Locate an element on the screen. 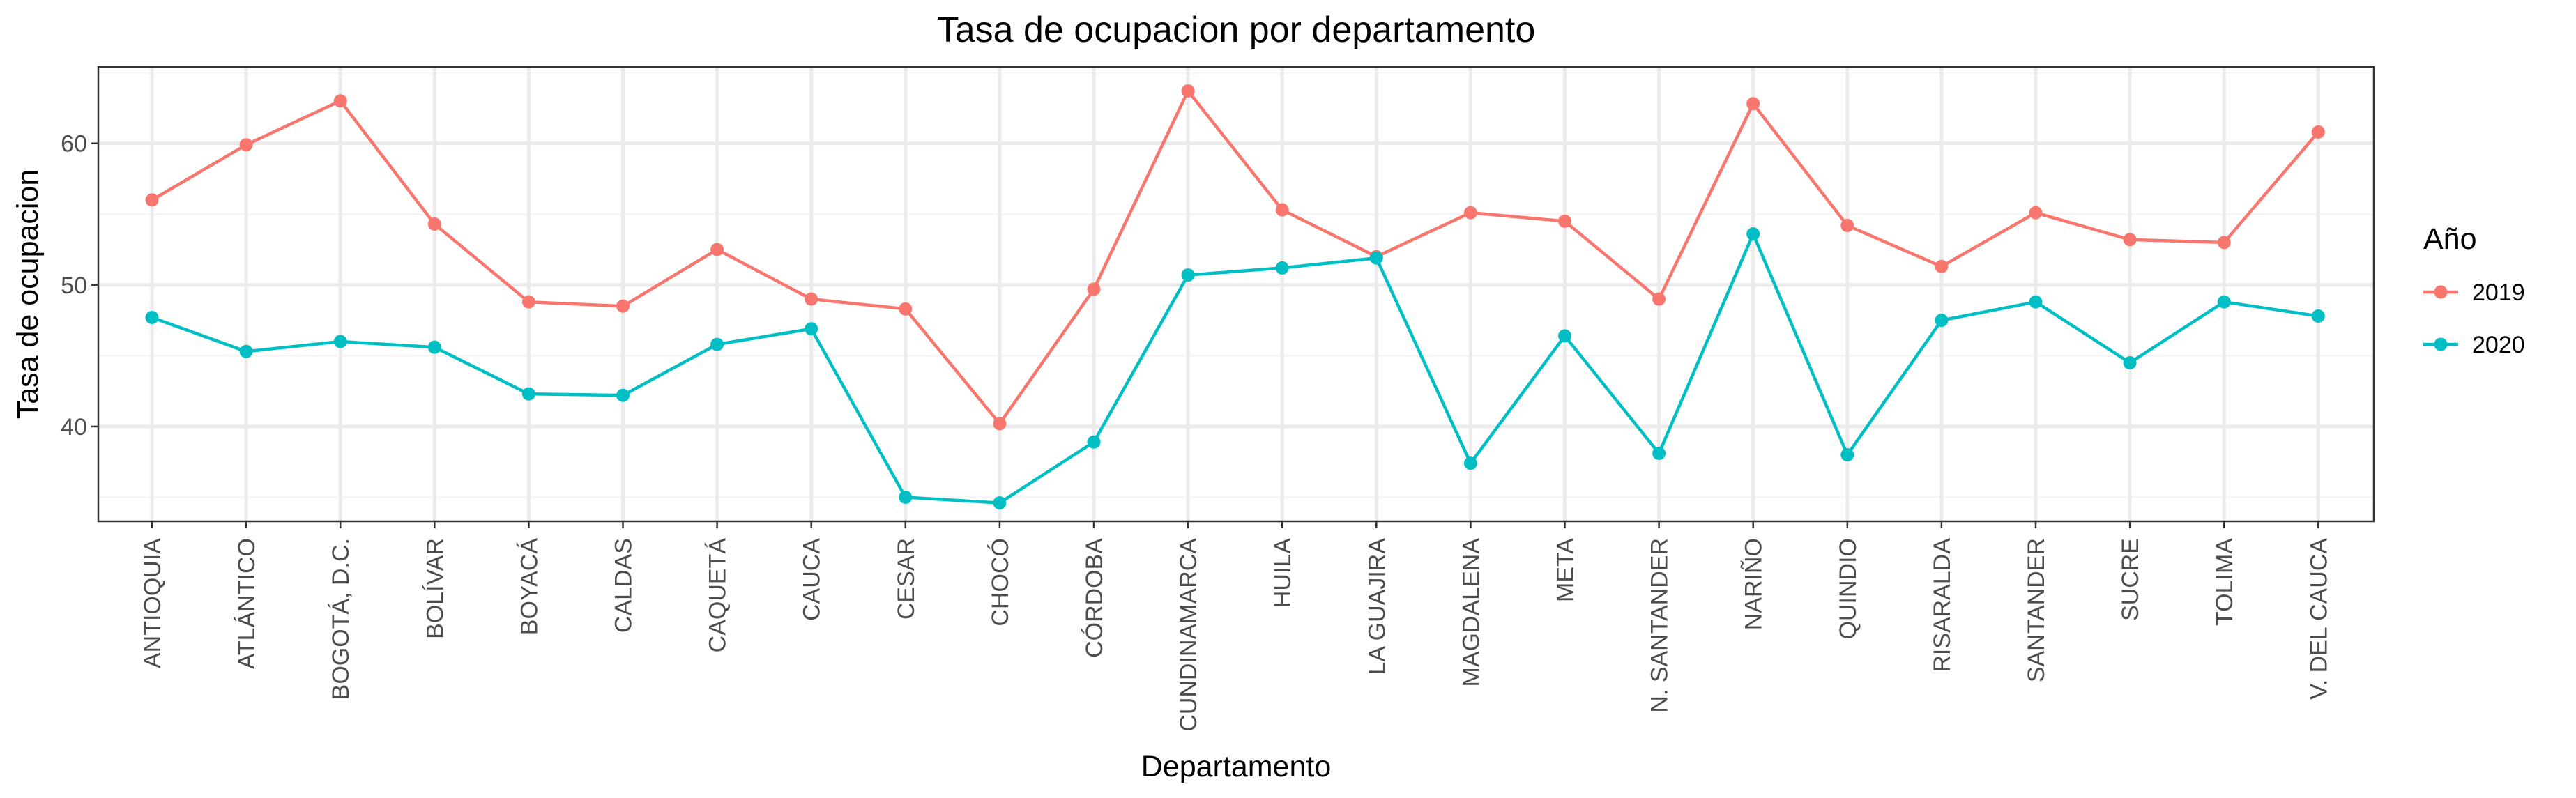 The image size is (2576, 798). x-tick-label: MAGDALENA is located at coordinates (1471, 612).